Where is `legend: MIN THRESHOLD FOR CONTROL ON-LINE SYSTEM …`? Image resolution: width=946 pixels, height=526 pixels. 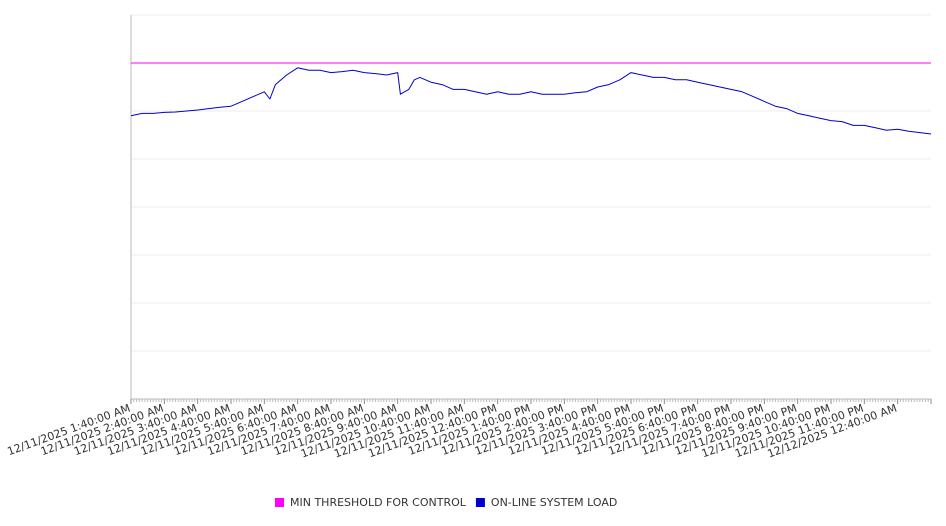 legend: MIN THRESHOLD FOR CONTROL ON-LINE SYSTEM … is located at coordinates (446, 502).